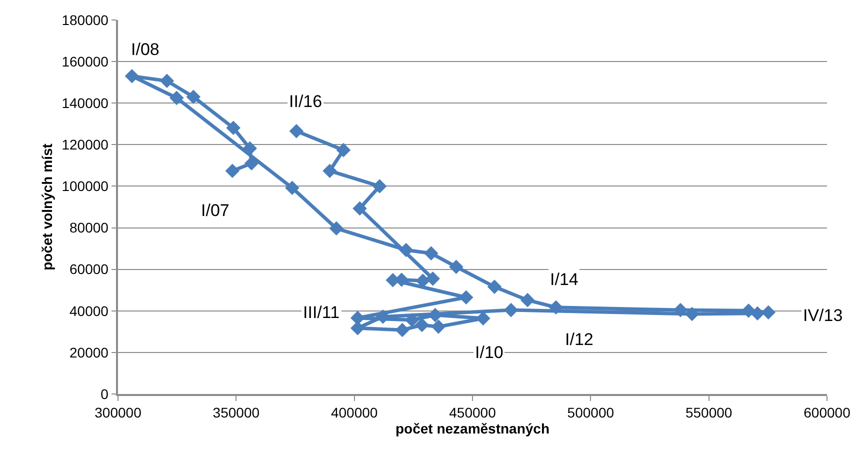  What do you see at coordinates (472, 412) in the screenshot?
I see `x-tick-label: 450000` at bounding box center [472, 412].